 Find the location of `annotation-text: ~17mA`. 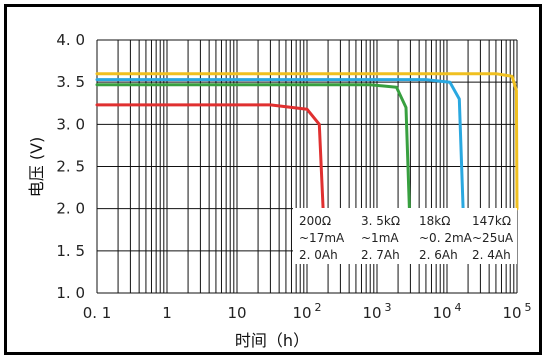

annotation-text: ~17mA is located at coordinates (322, 238).